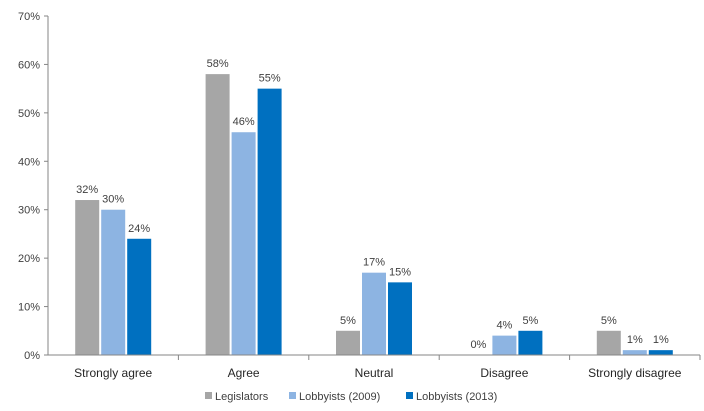 The image size is (704, 411). Describe the element at coordinates (218, 64) in the screenshot. I see `data-label: 58%` at that location.